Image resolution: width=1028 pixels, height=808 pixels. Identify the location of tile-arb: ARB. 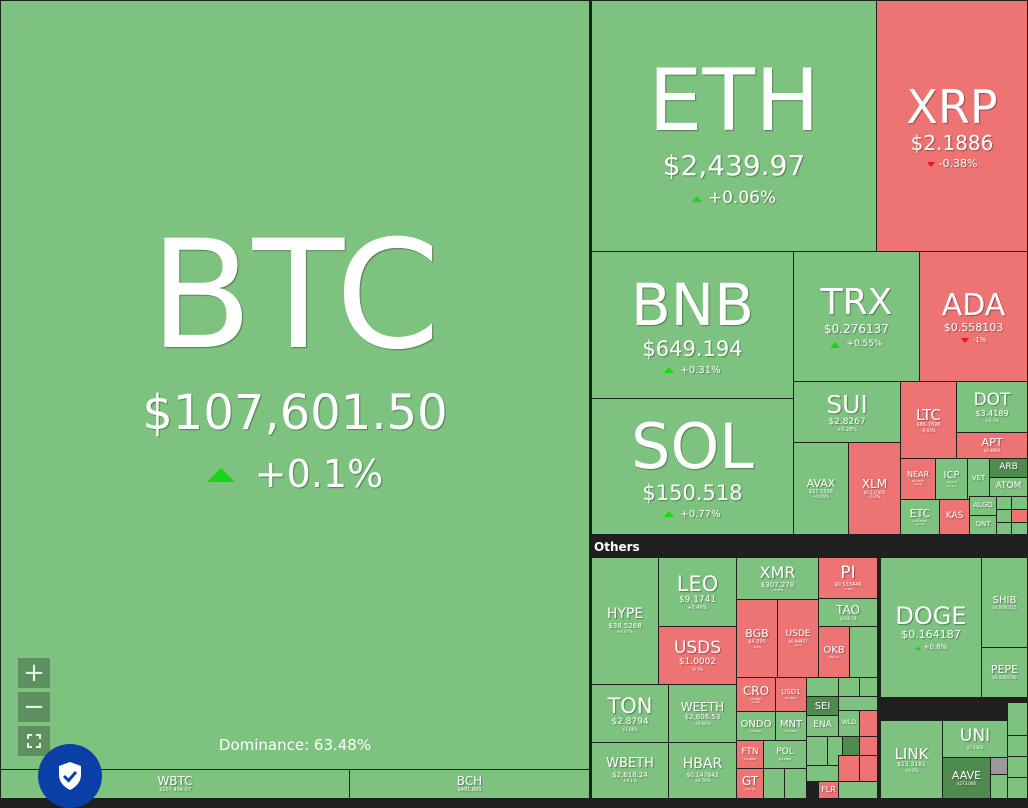
(1008, 468).